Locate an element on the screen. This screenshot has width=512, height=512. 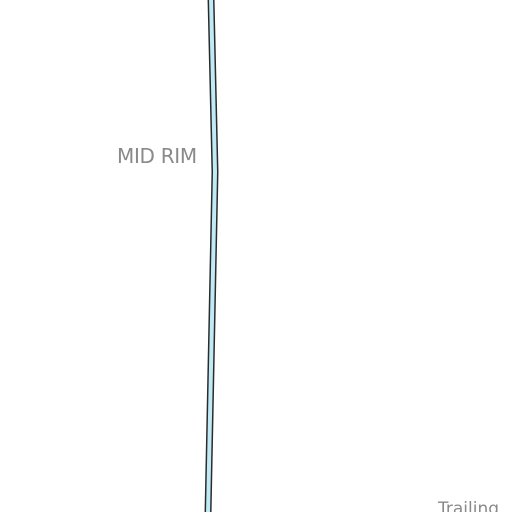
place-label-mid-rim: MID RIM is located at coordinates (157, 156).